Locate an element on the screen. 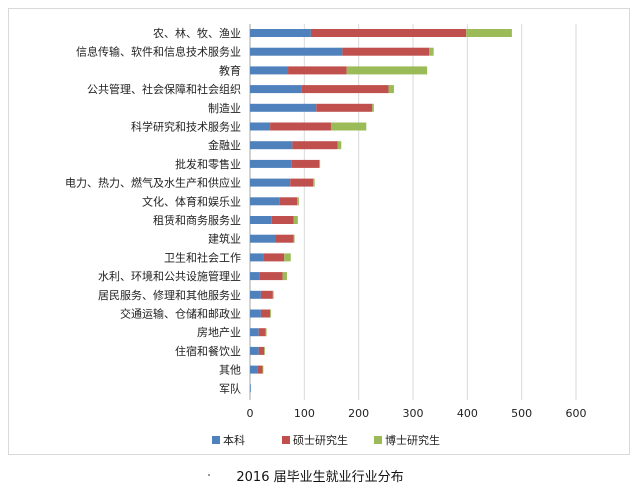 Image resolution: width=640 pixels, height=493 pixels. category-label: 公共管理、社会保障和社会组织 is located at coordinates (164, 89).